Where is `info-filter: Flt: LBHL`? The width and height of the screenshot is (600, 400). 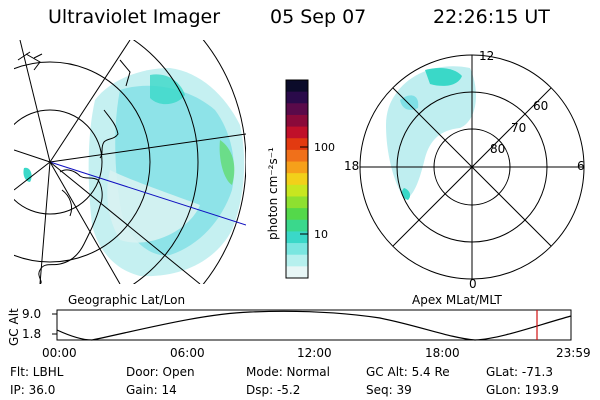
info-filter: Flt: LBHL is located at coordinates (37, 372).